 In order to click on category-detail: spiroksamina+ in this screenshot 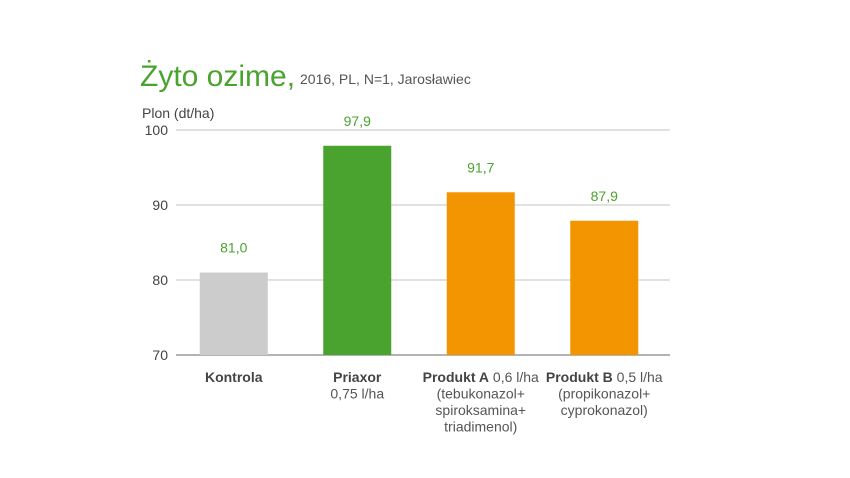, I will do `click(480, 410)`.